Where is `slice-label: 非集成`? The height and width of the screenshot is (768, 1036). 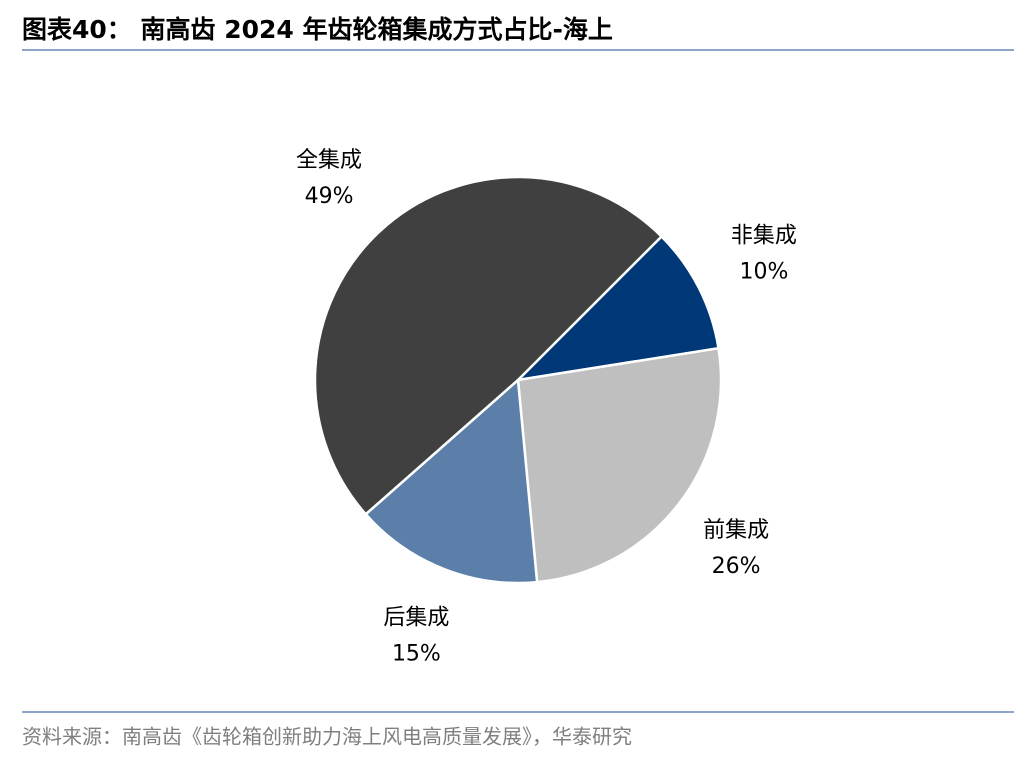 slice-label: 非集成 is located at coordinates (764, 236).